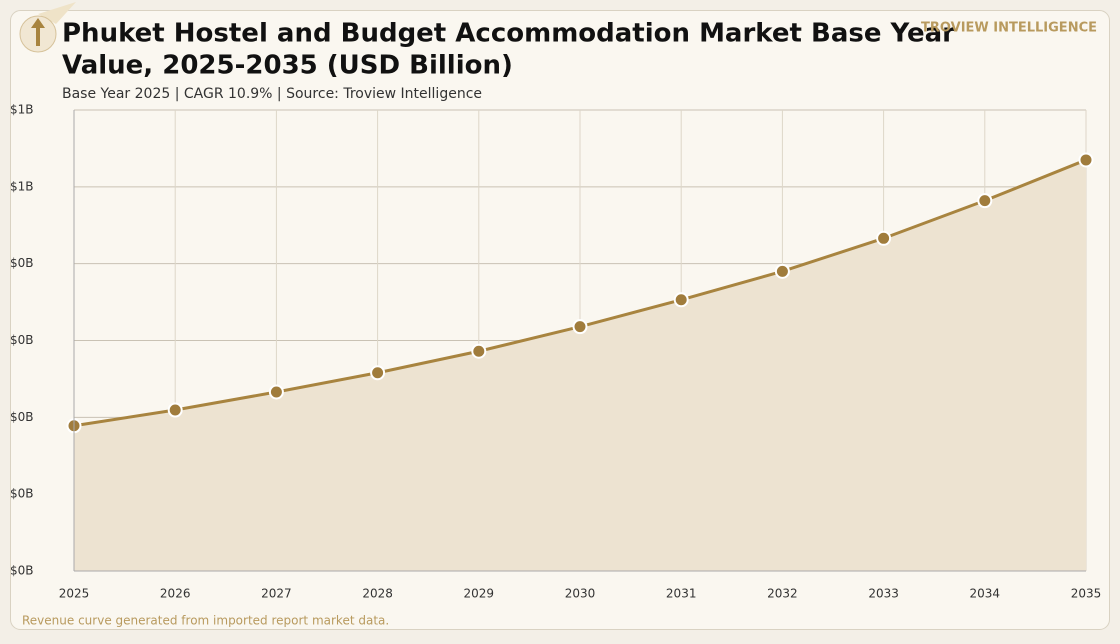 The image size is (1120, 644). I want to click on x-tick-label: 2031, so click(681, 594).